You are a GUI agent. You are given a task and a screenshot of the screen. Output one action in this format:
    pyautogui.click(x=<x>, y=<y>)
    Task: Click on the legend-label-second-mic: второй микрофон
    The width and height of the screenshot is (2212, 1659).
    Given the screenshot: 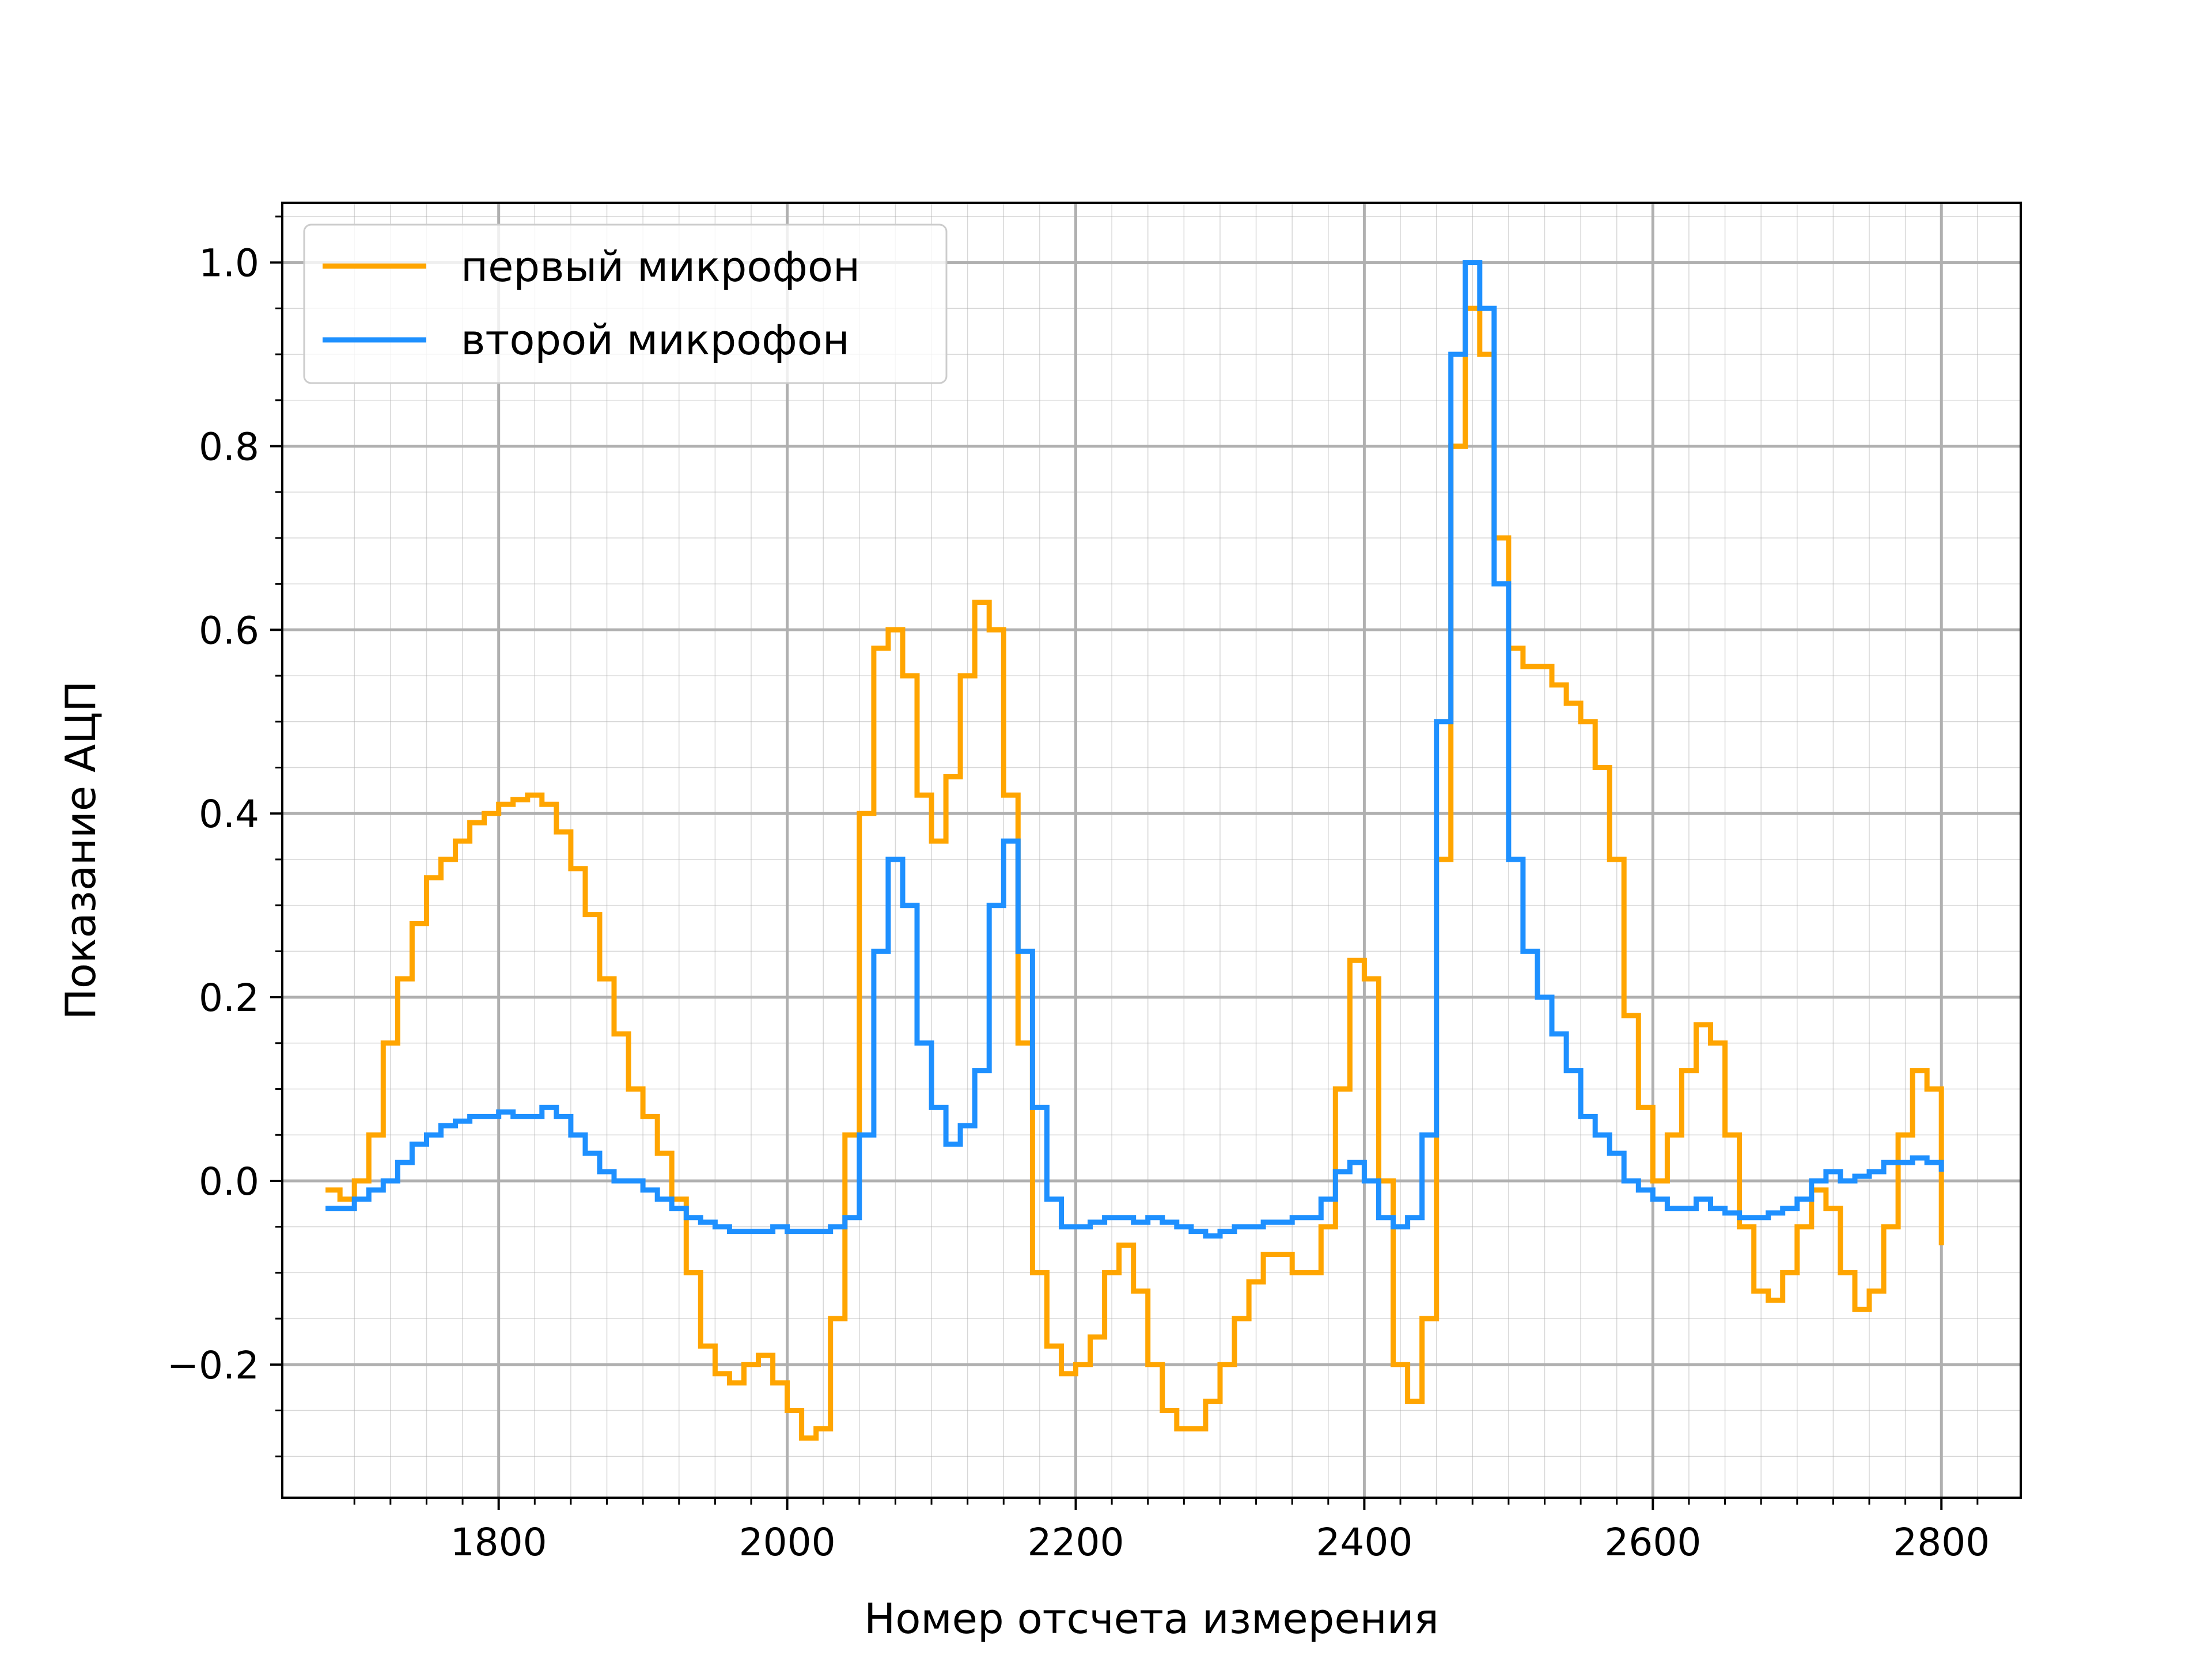 What is the action you would take?
    pyautogui.click(x=655, y=340)
    